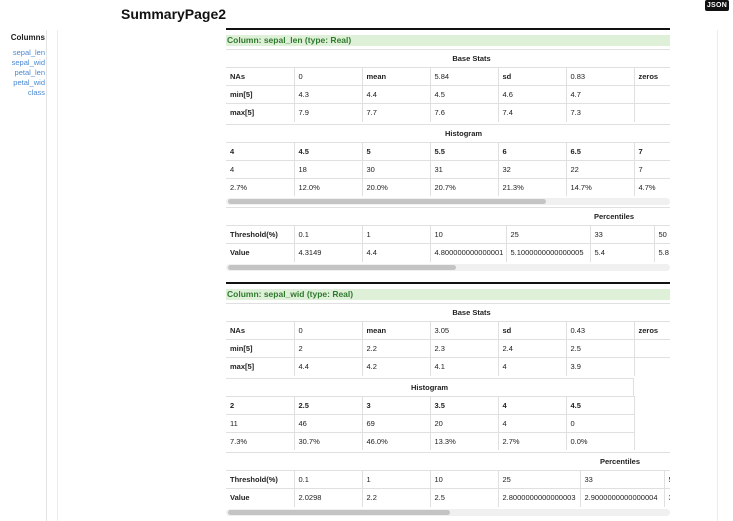  I want to click on sidebar-link-sepal-len: sepal_len, so click(28, 52).